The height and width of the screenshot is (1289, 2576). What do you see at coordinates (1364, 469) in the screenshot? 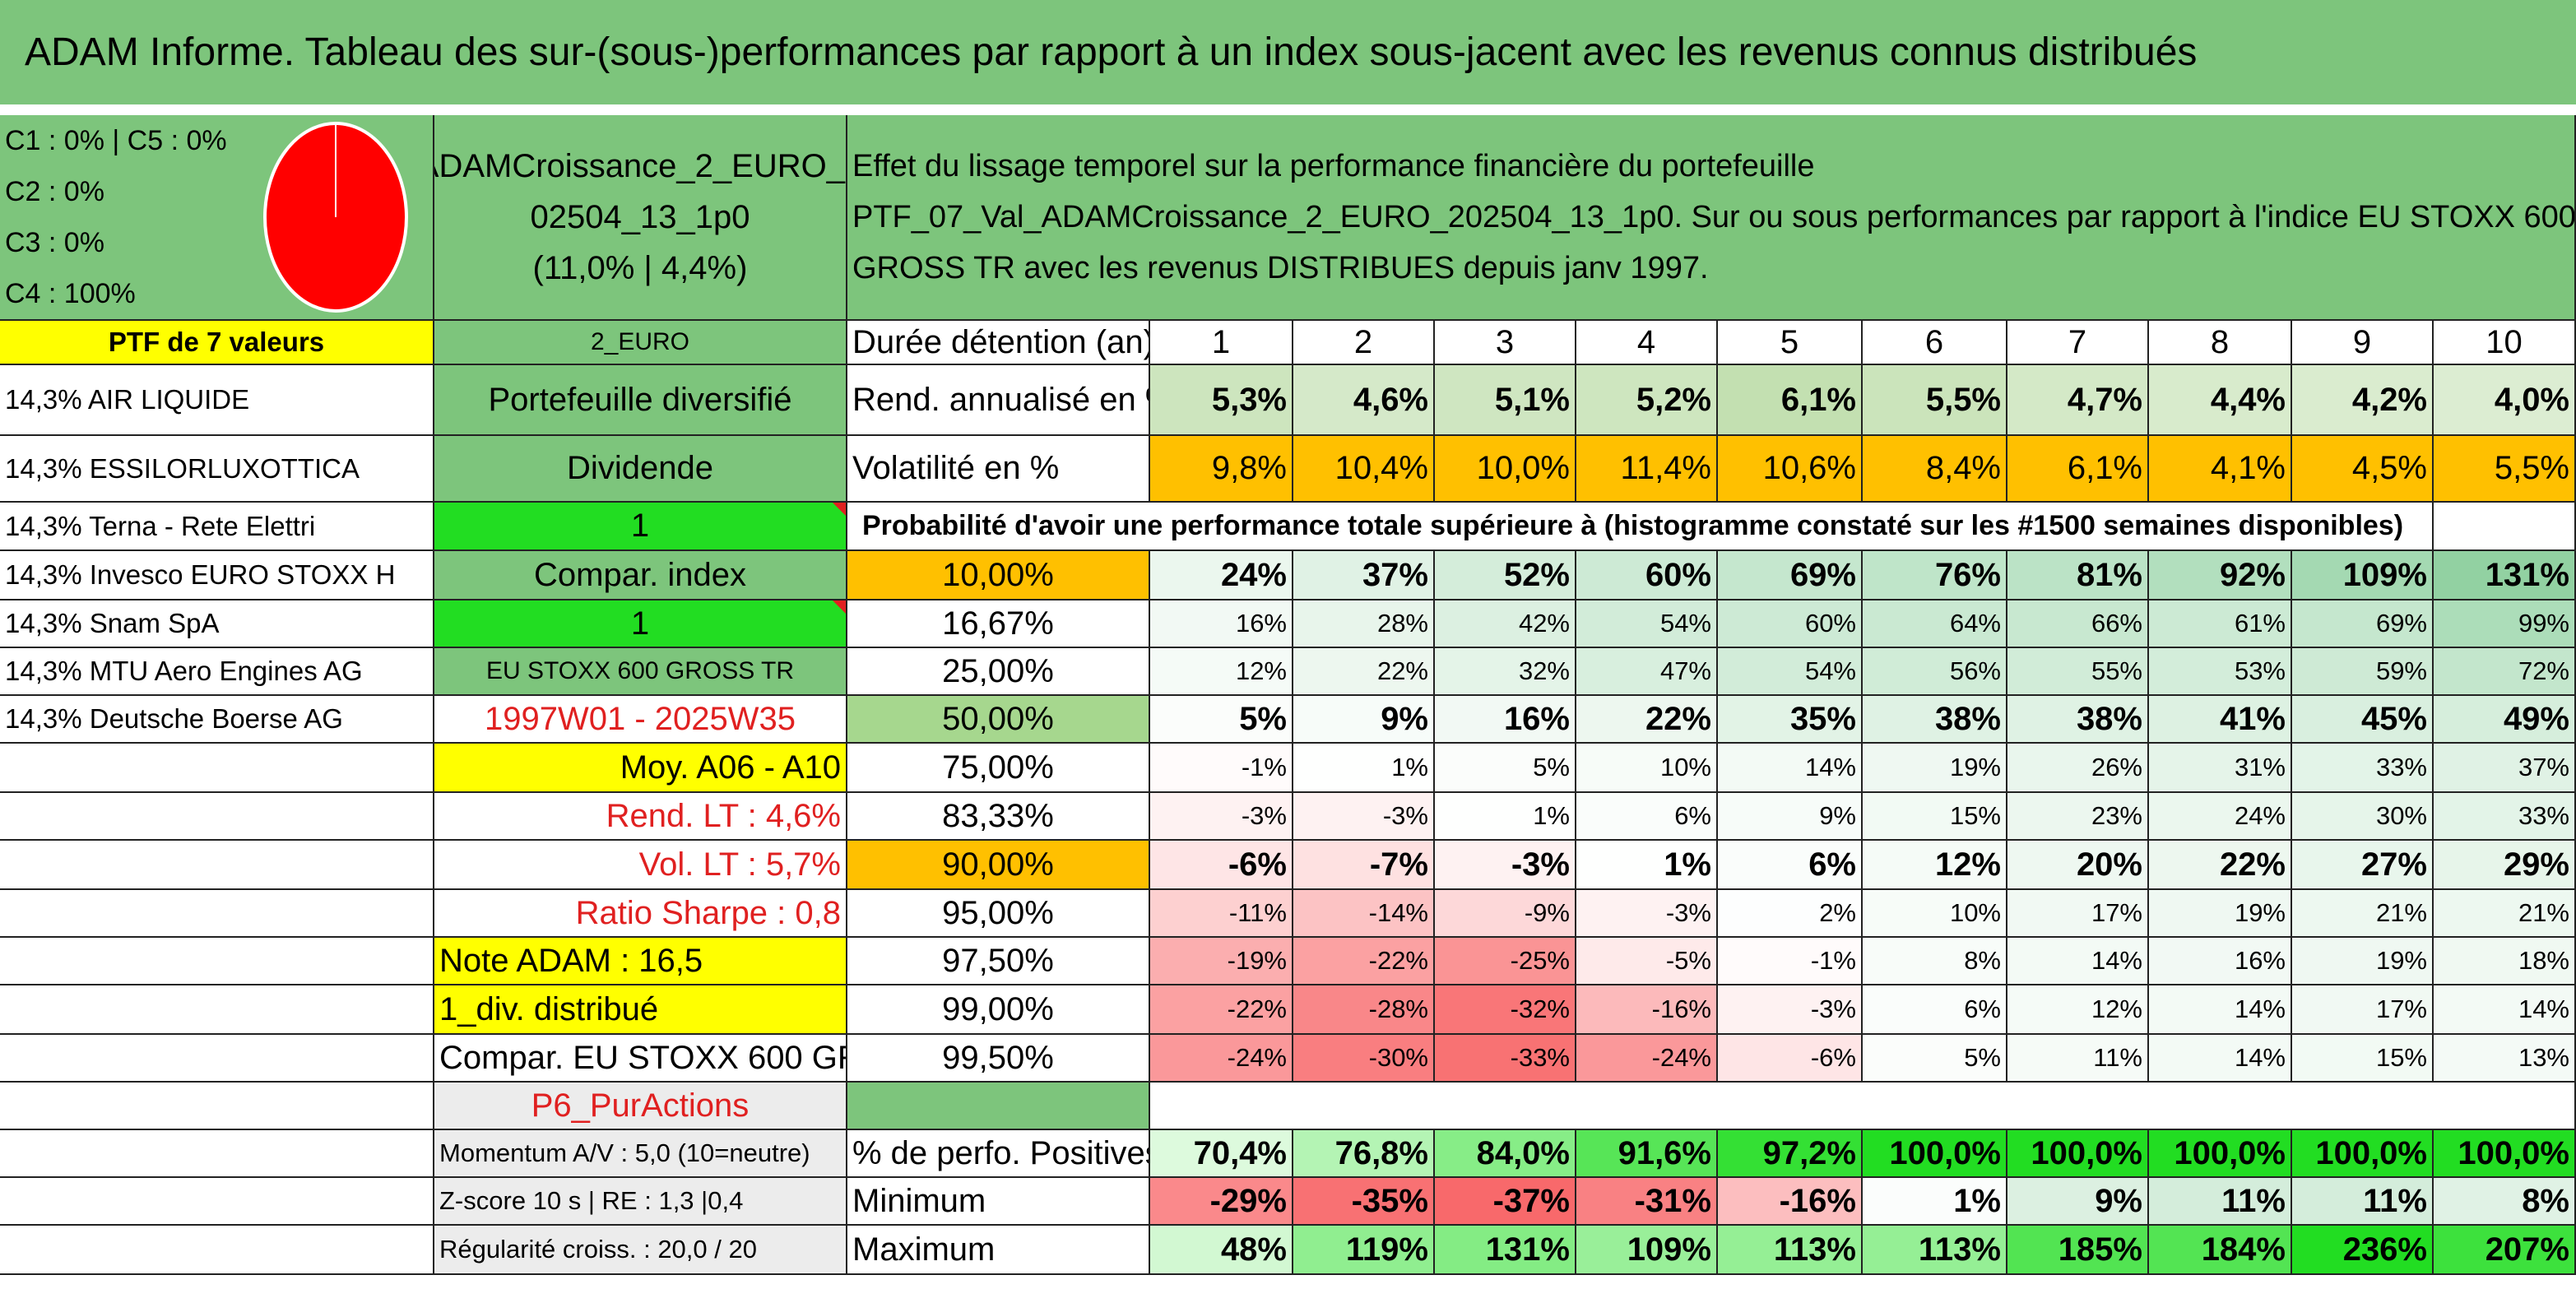
I see `volatility-value: 10,4%` at bounding box center [1364, 469].